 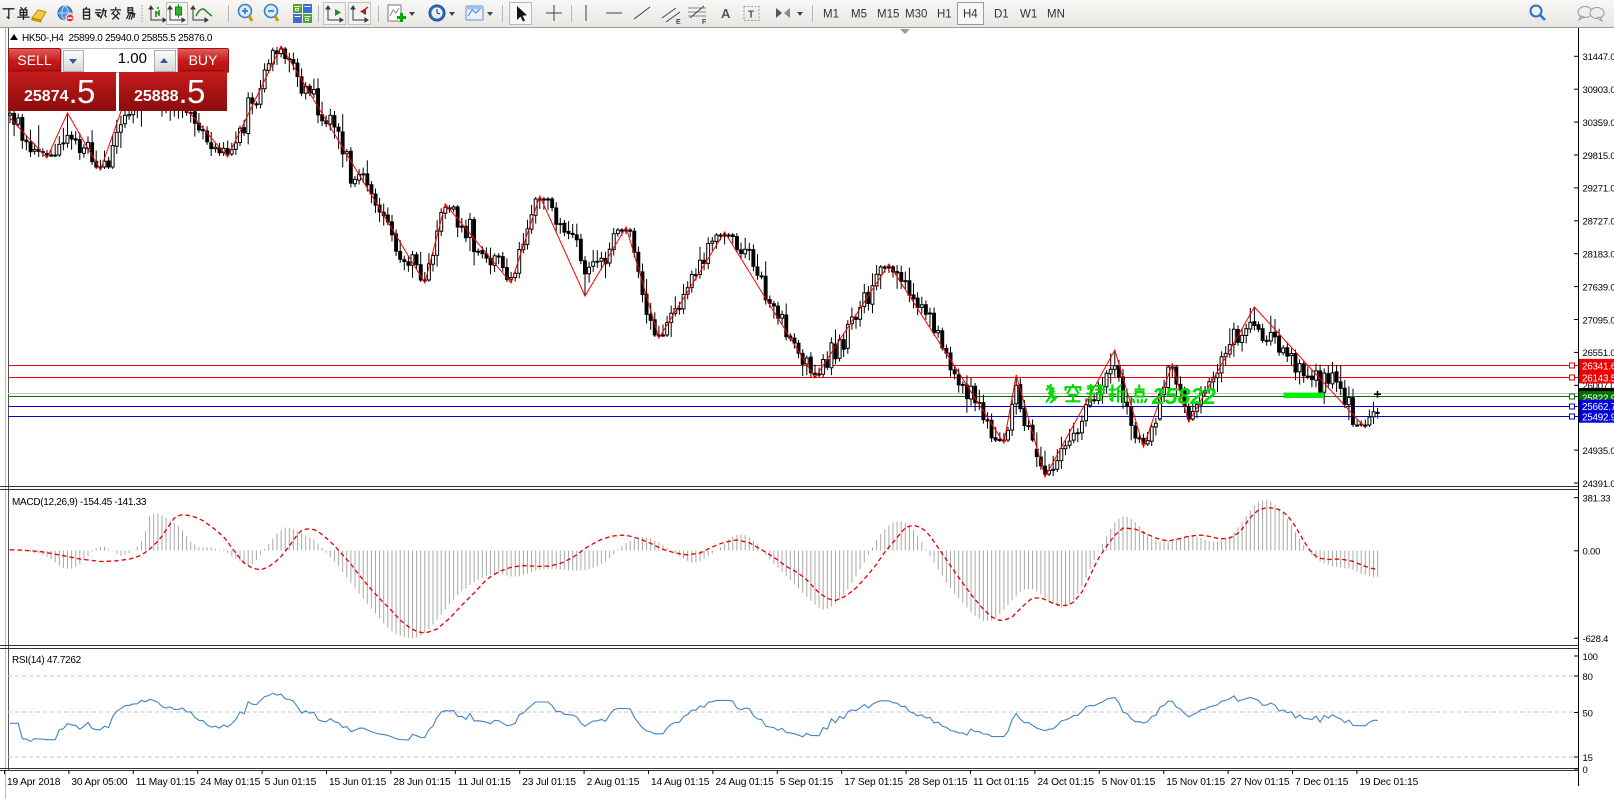 What do you see at coordinates (1598, 399) in the screenshot?
I see `svg-text: 25822.9` at bounding box center [1598, 399].